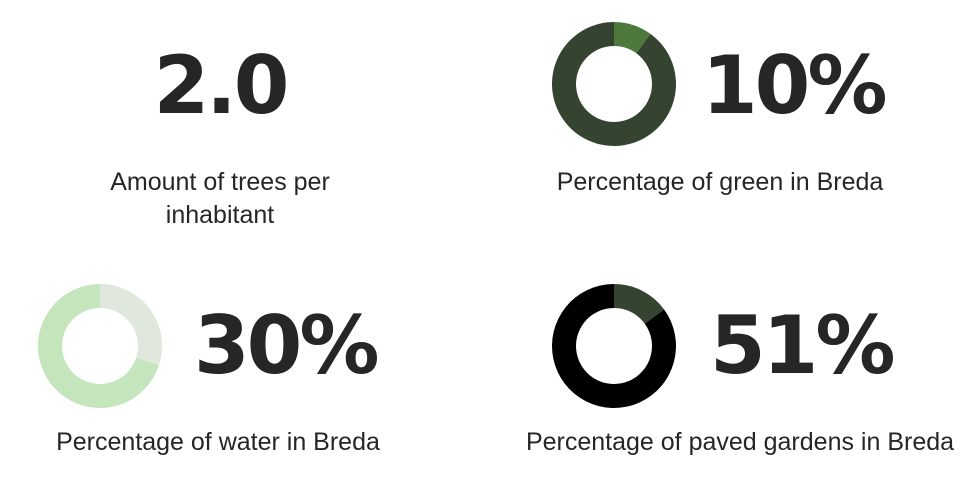  What do you see at coordinates (740, 442) in the screenshot?
I see `stat-label: Percentage of paved gardens in Breda` at bounding box center [740, 442].